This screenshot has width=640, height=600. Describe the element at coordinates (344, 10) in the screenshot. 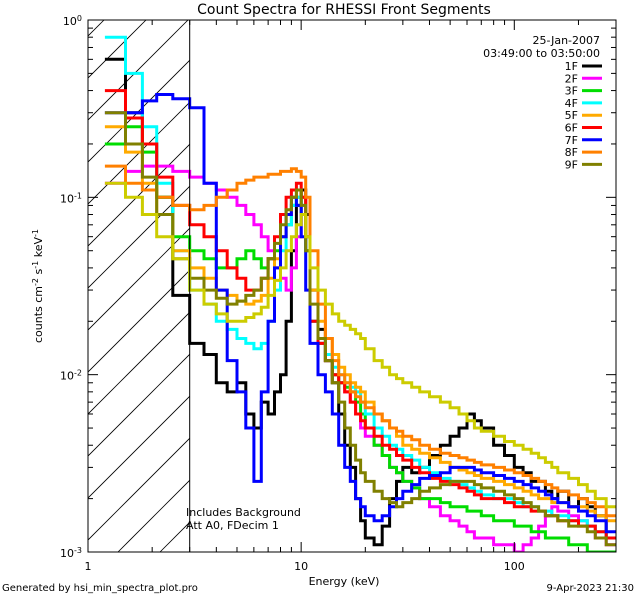

I see `chart-title: Count Spectra for RHESSI Front Segments` at that location.